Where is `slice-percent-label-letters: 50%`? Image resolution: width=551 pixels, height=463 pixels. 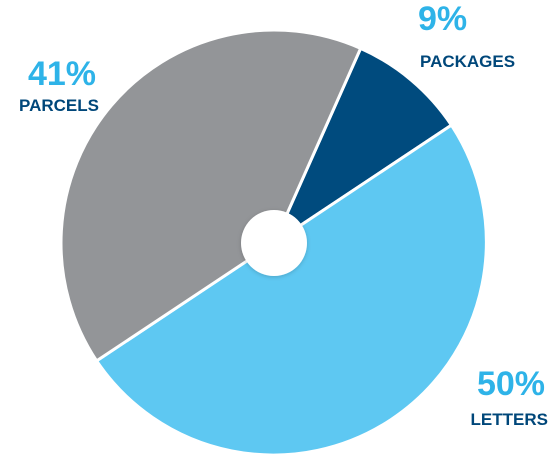 slice-percent-label-letters: 50% is located at coordinates (511, 384).